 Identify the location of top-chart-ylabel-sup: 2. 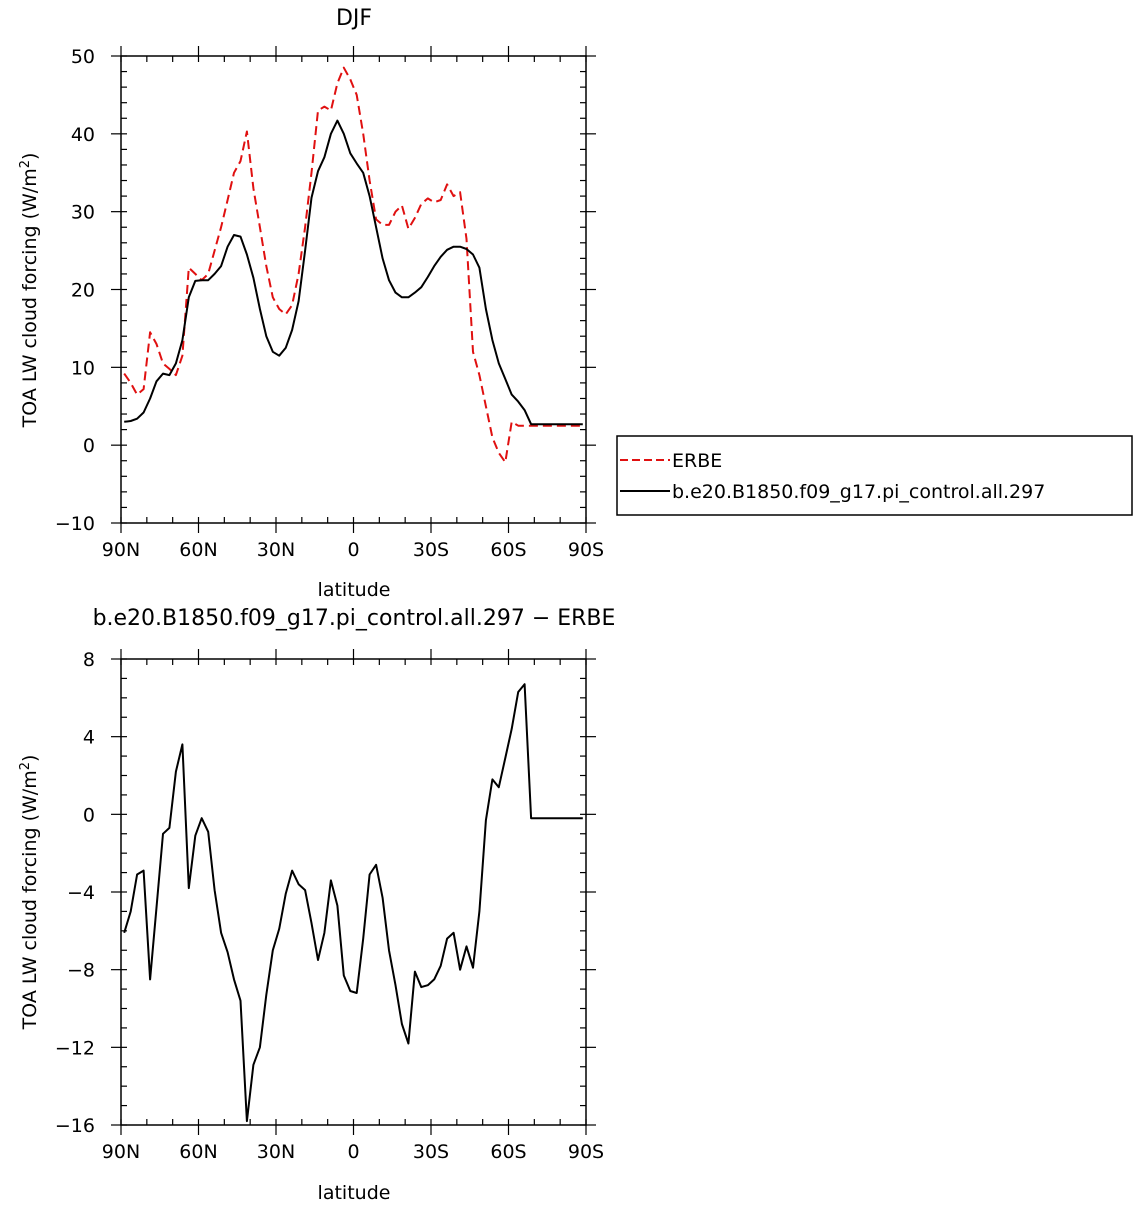
(25, 164).